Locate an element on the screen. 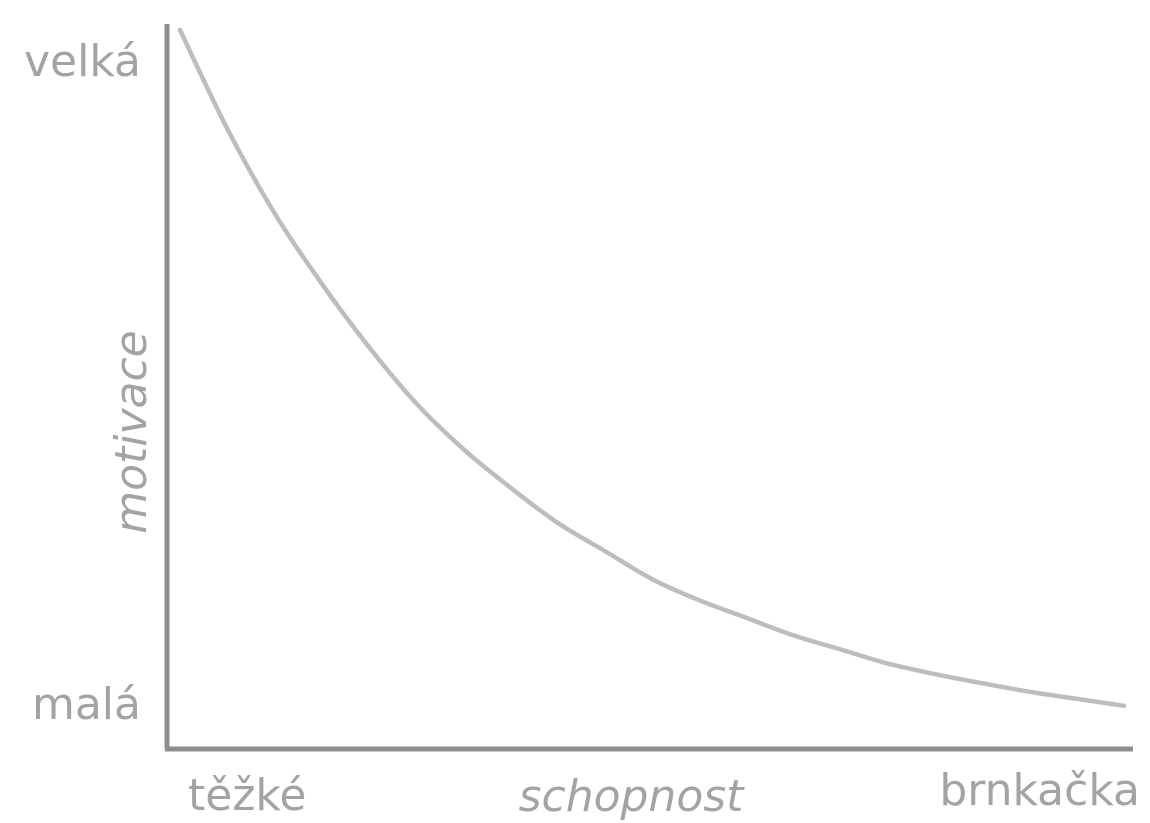 The image size is (1150, 823). x-axis-title: schopnost is located at coordinates (632, 796).